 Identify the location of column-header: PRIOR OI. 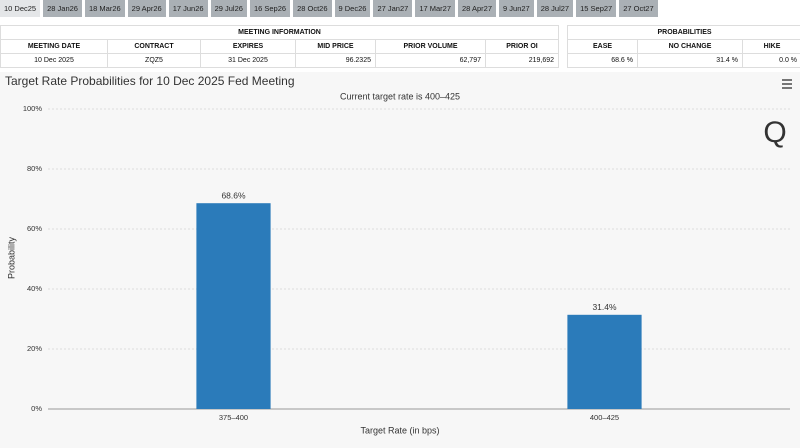
(522, 46).